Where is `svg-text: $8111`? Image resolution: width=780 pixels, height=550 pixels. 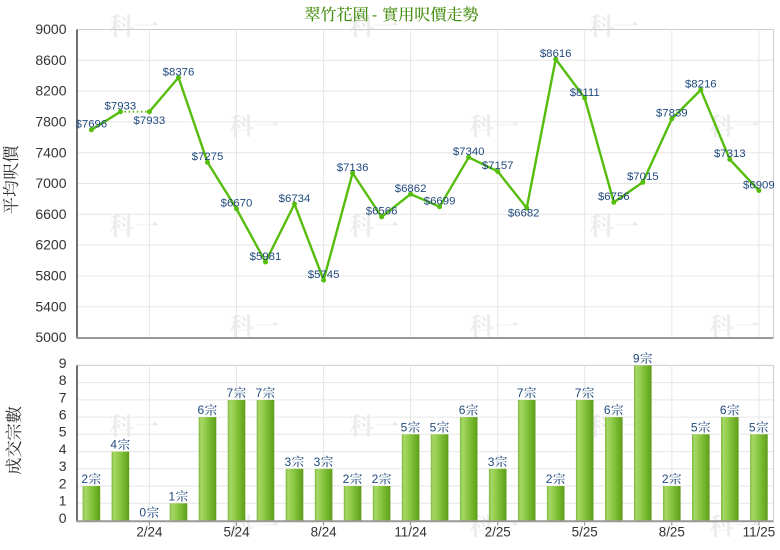 svg-text: $8111 is located at coordinates (585, 93).